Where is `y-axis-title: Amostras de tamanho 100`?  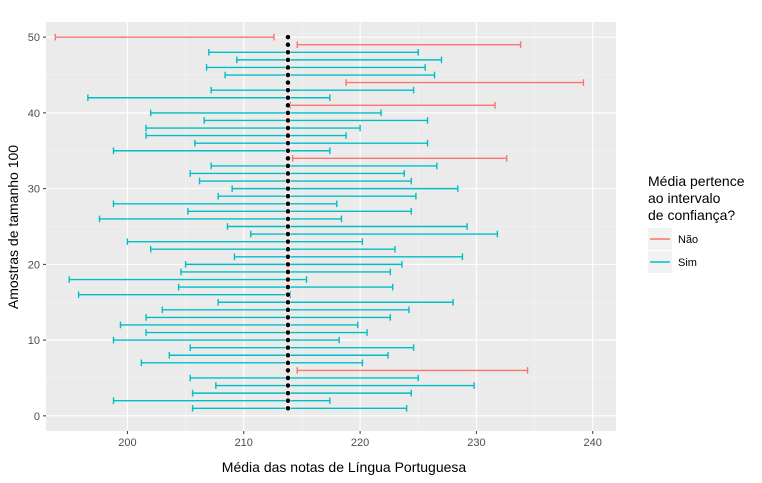
y-axis-title: Amostras de tamanho 100 is located at coordinates (13, 227).